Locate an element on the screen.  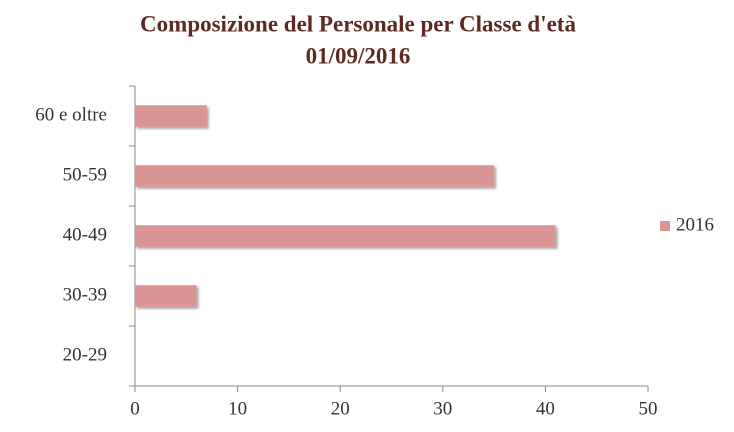
x-tick-label: 20 is located at coordinates (340, 408).